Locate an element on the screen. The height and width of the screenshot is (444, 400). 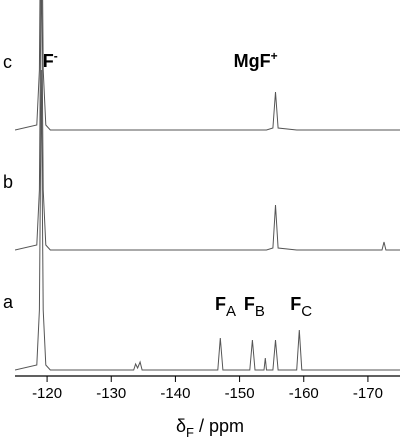
x-tick-label: -140 is located at coordinates (175, 393).